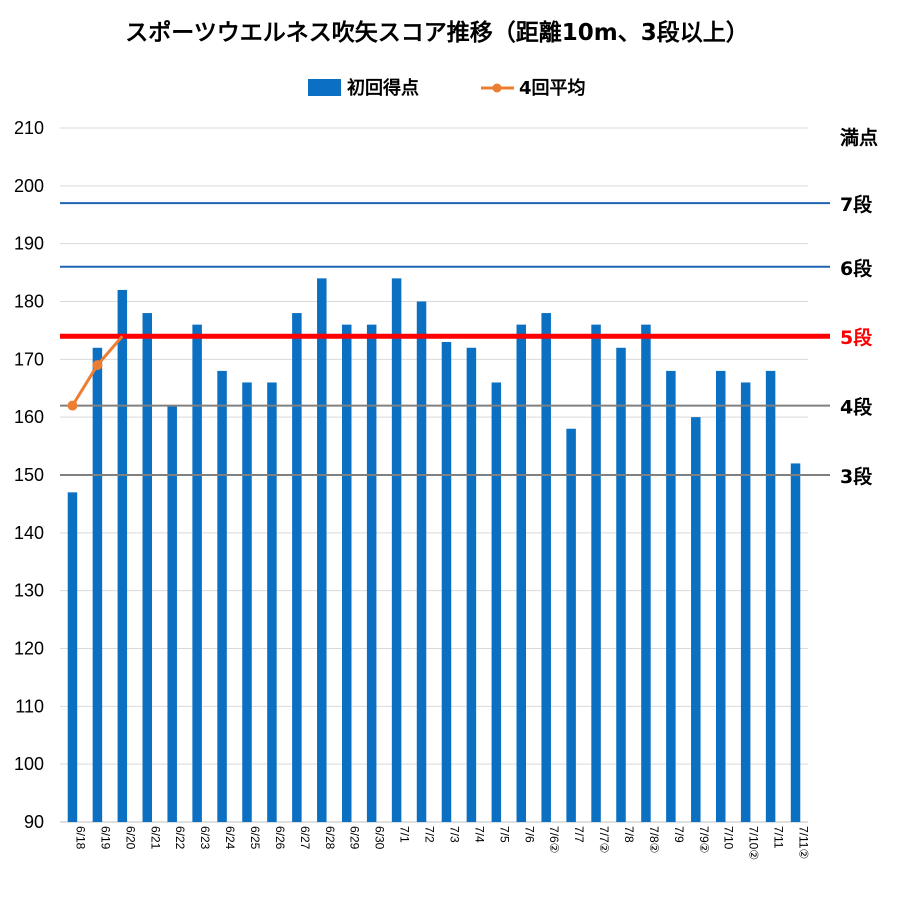 Image resolution: width=900 pixels, height=900 pixels. Describe the element at coordinates (454, 834) in the screenshot. I see `x-tick-label: 7/3` at that location.